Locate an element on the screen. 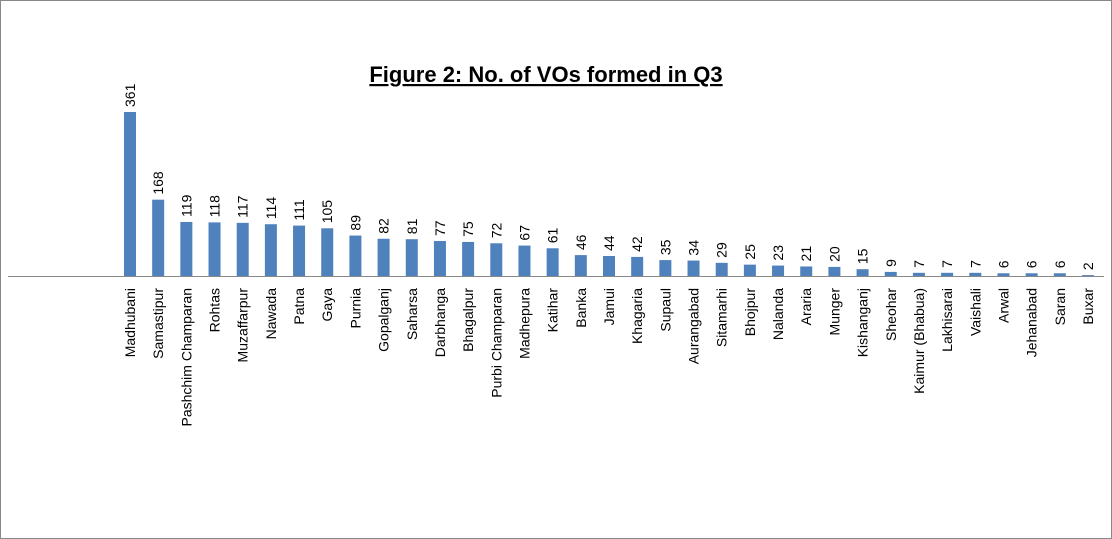 The image size is (1112, 539). data-label: 114 is located at coordinates (271, 208).